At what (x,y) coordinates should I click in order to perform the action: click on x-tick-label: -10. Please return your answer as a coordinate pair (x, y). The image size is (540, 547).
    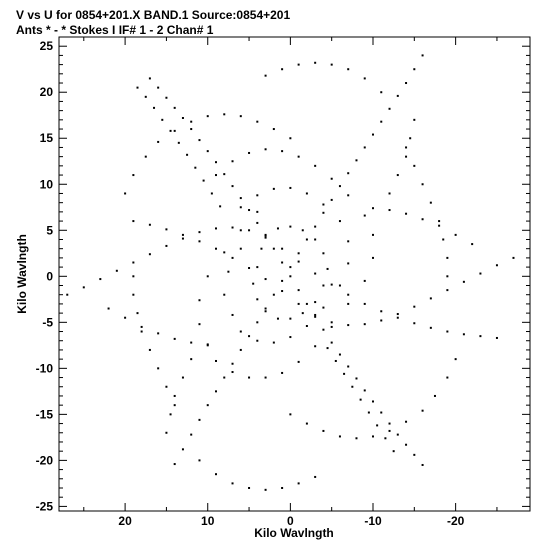
    Looking at the image, I should click on (373, 521).